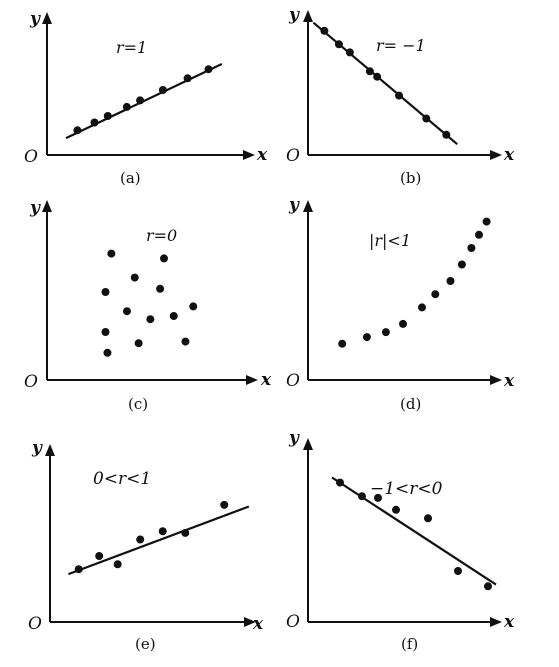 This screenshot has width=559, height=667. I want to click on panel-f: y x O −1<r<0 (f), so click(400, 540).